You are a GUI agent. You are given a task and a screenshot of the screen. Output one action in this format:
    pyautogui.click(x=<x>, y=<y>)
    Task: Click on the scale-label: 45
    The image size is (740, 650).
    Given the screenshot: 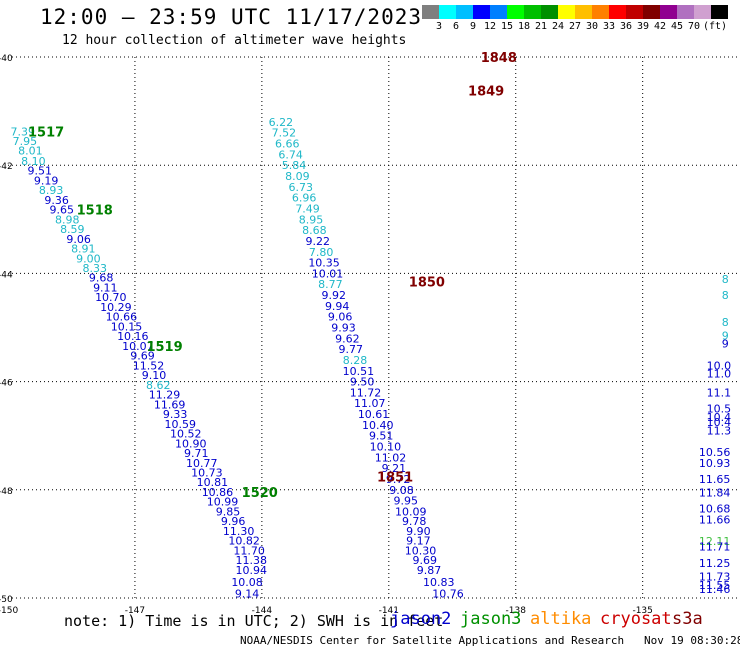 What is the action you would take?
    pyautogui.click(x=677, y=26)
    